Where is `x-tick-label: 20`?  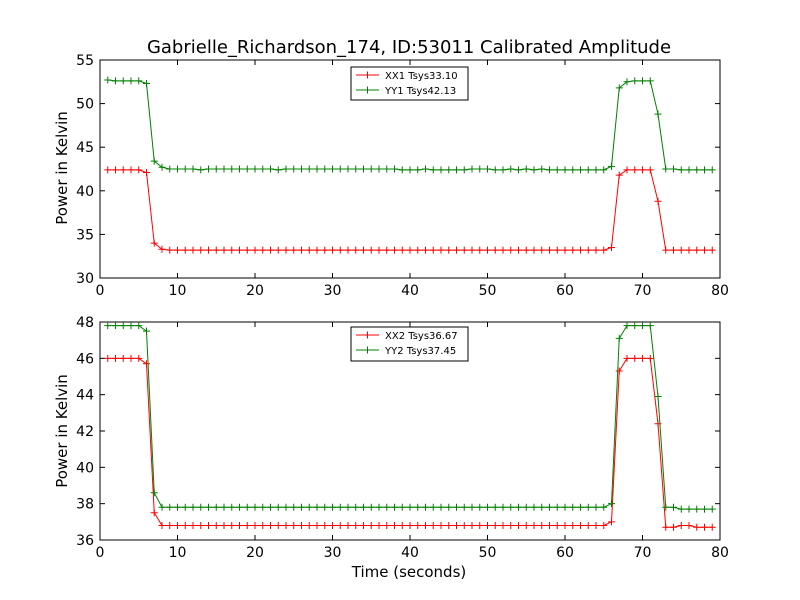
x-tick-label: 20 is located at coordinates (255, 553).